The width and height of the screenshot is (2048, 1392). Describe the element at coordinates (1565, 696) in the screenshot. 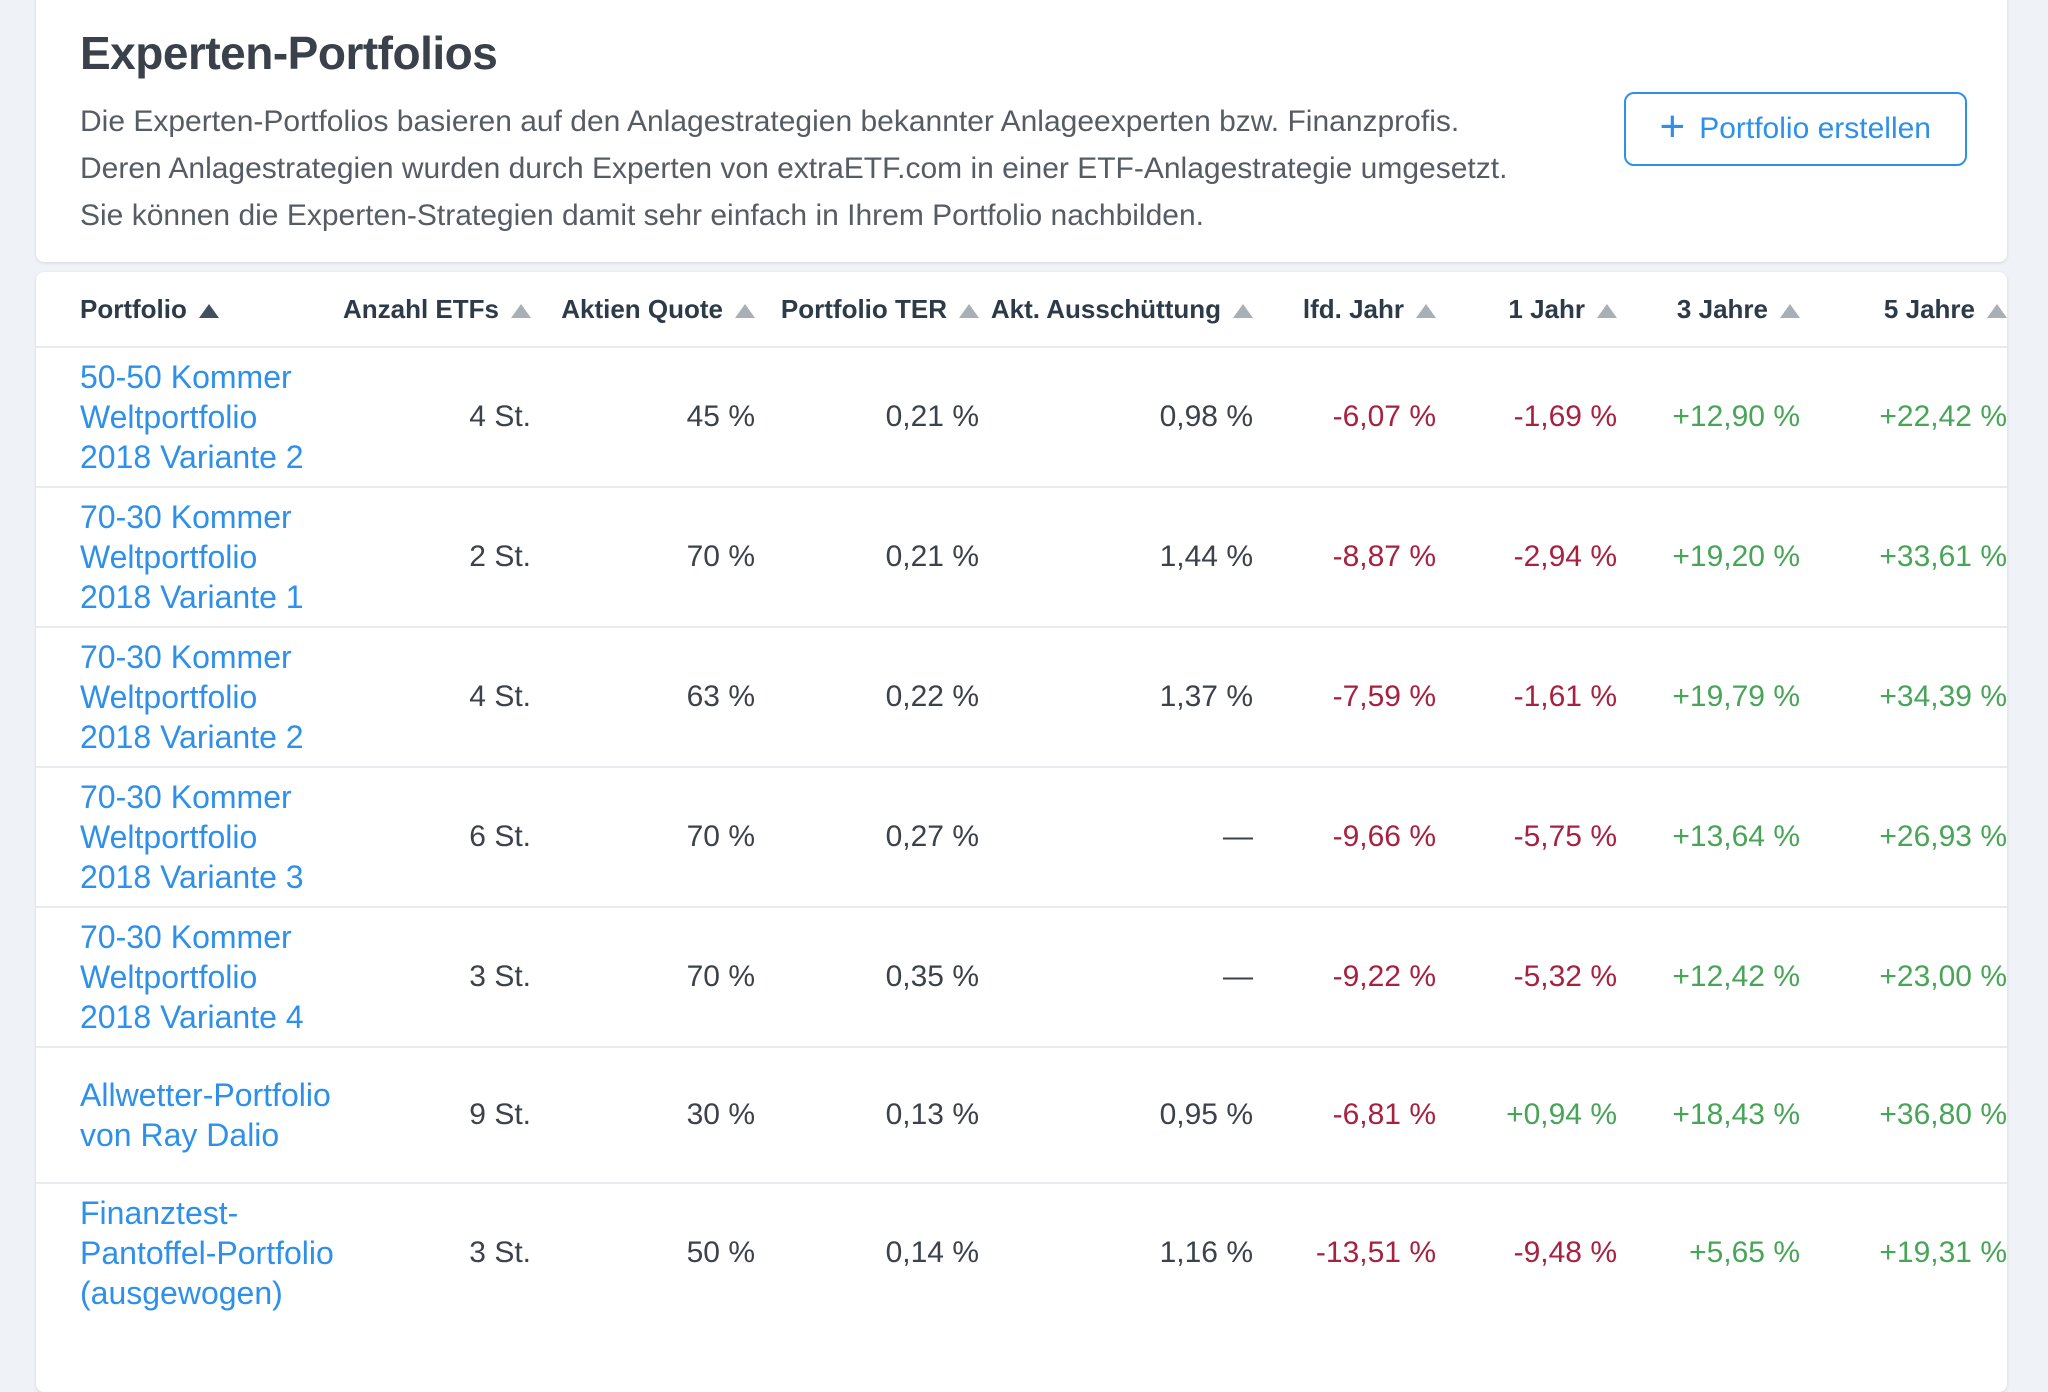

I see `jahr-1-cell: -1,61 %` at that location.